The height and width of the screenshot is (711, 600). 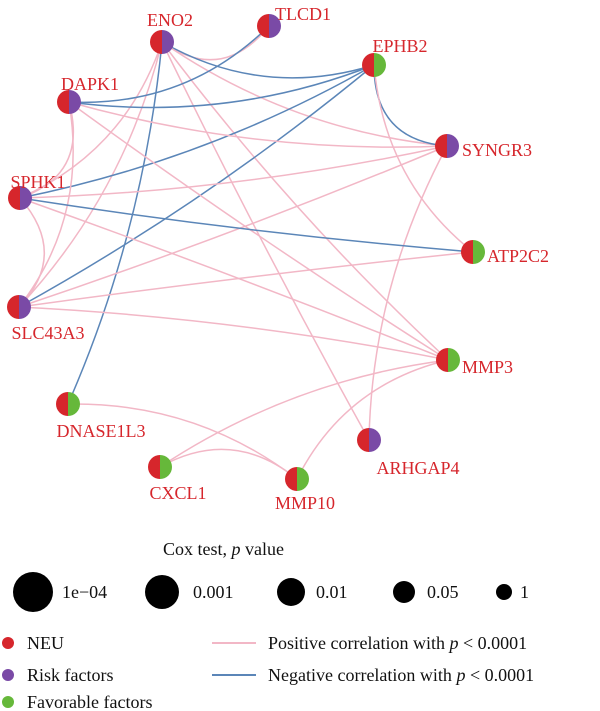 What do you see at coordinates (215, 43) in the screenshot?
I see `edge-eno2-tlcd1` at bounding box center [215, 43].